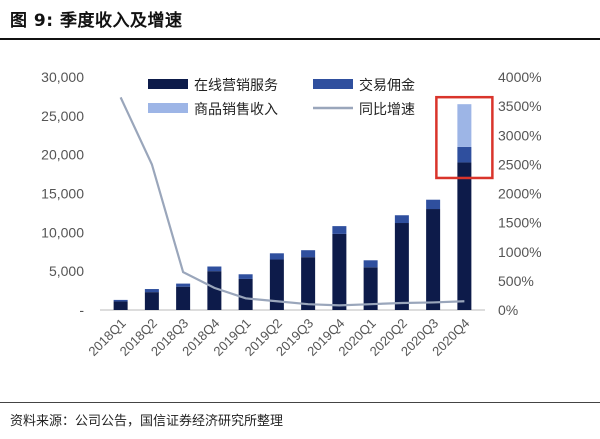  I want to click on y-right-tick-label: 1500%, so click(520, 223).